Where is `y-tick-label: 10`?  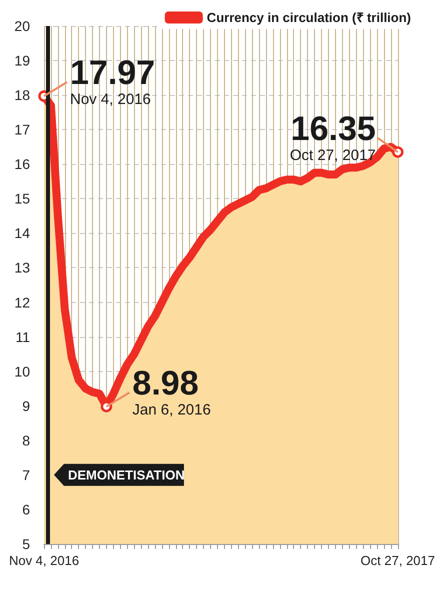 y-tick-label: 10 is located at coordinates (22, 371).